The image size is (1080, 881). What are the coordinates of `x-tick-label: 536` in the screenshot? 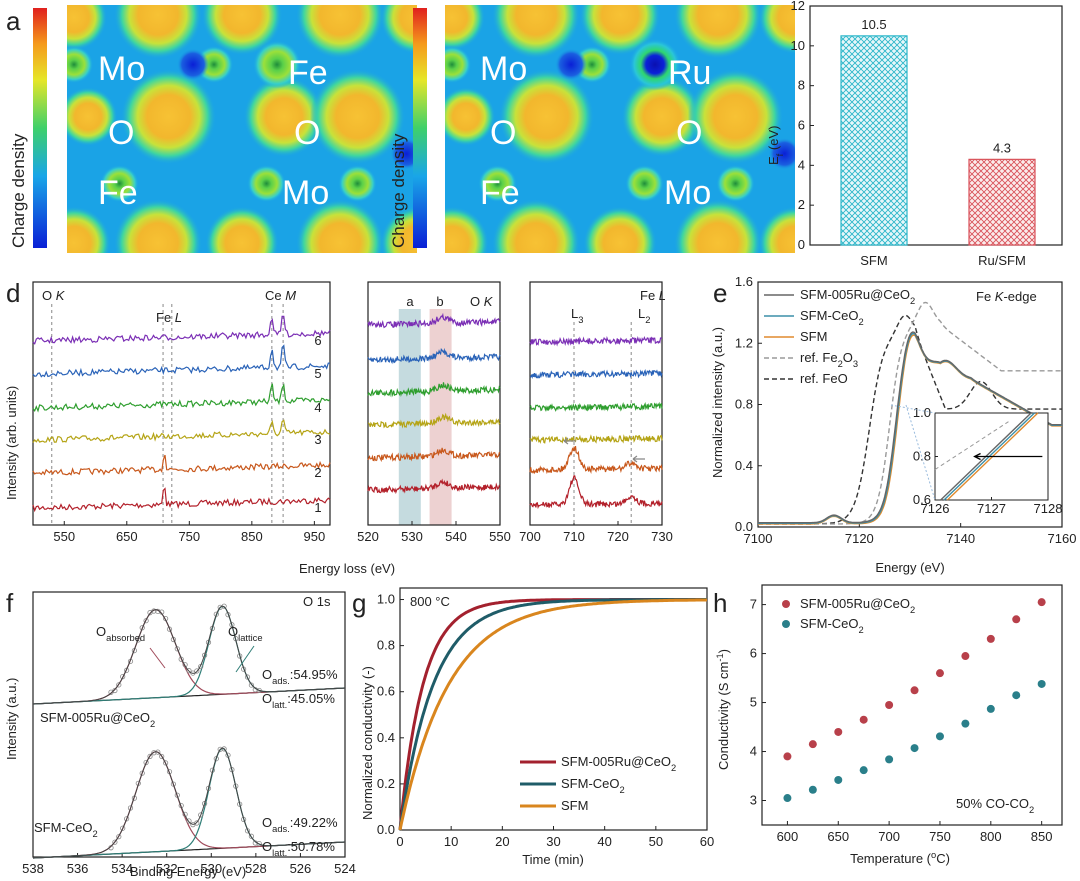 It's located at (78, 868).